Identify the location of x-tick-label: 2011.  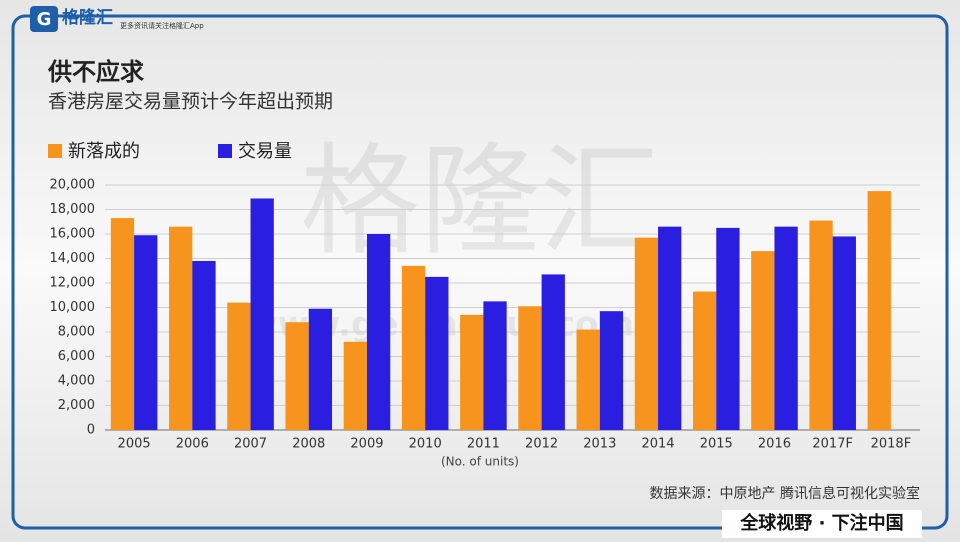
(483, 444).